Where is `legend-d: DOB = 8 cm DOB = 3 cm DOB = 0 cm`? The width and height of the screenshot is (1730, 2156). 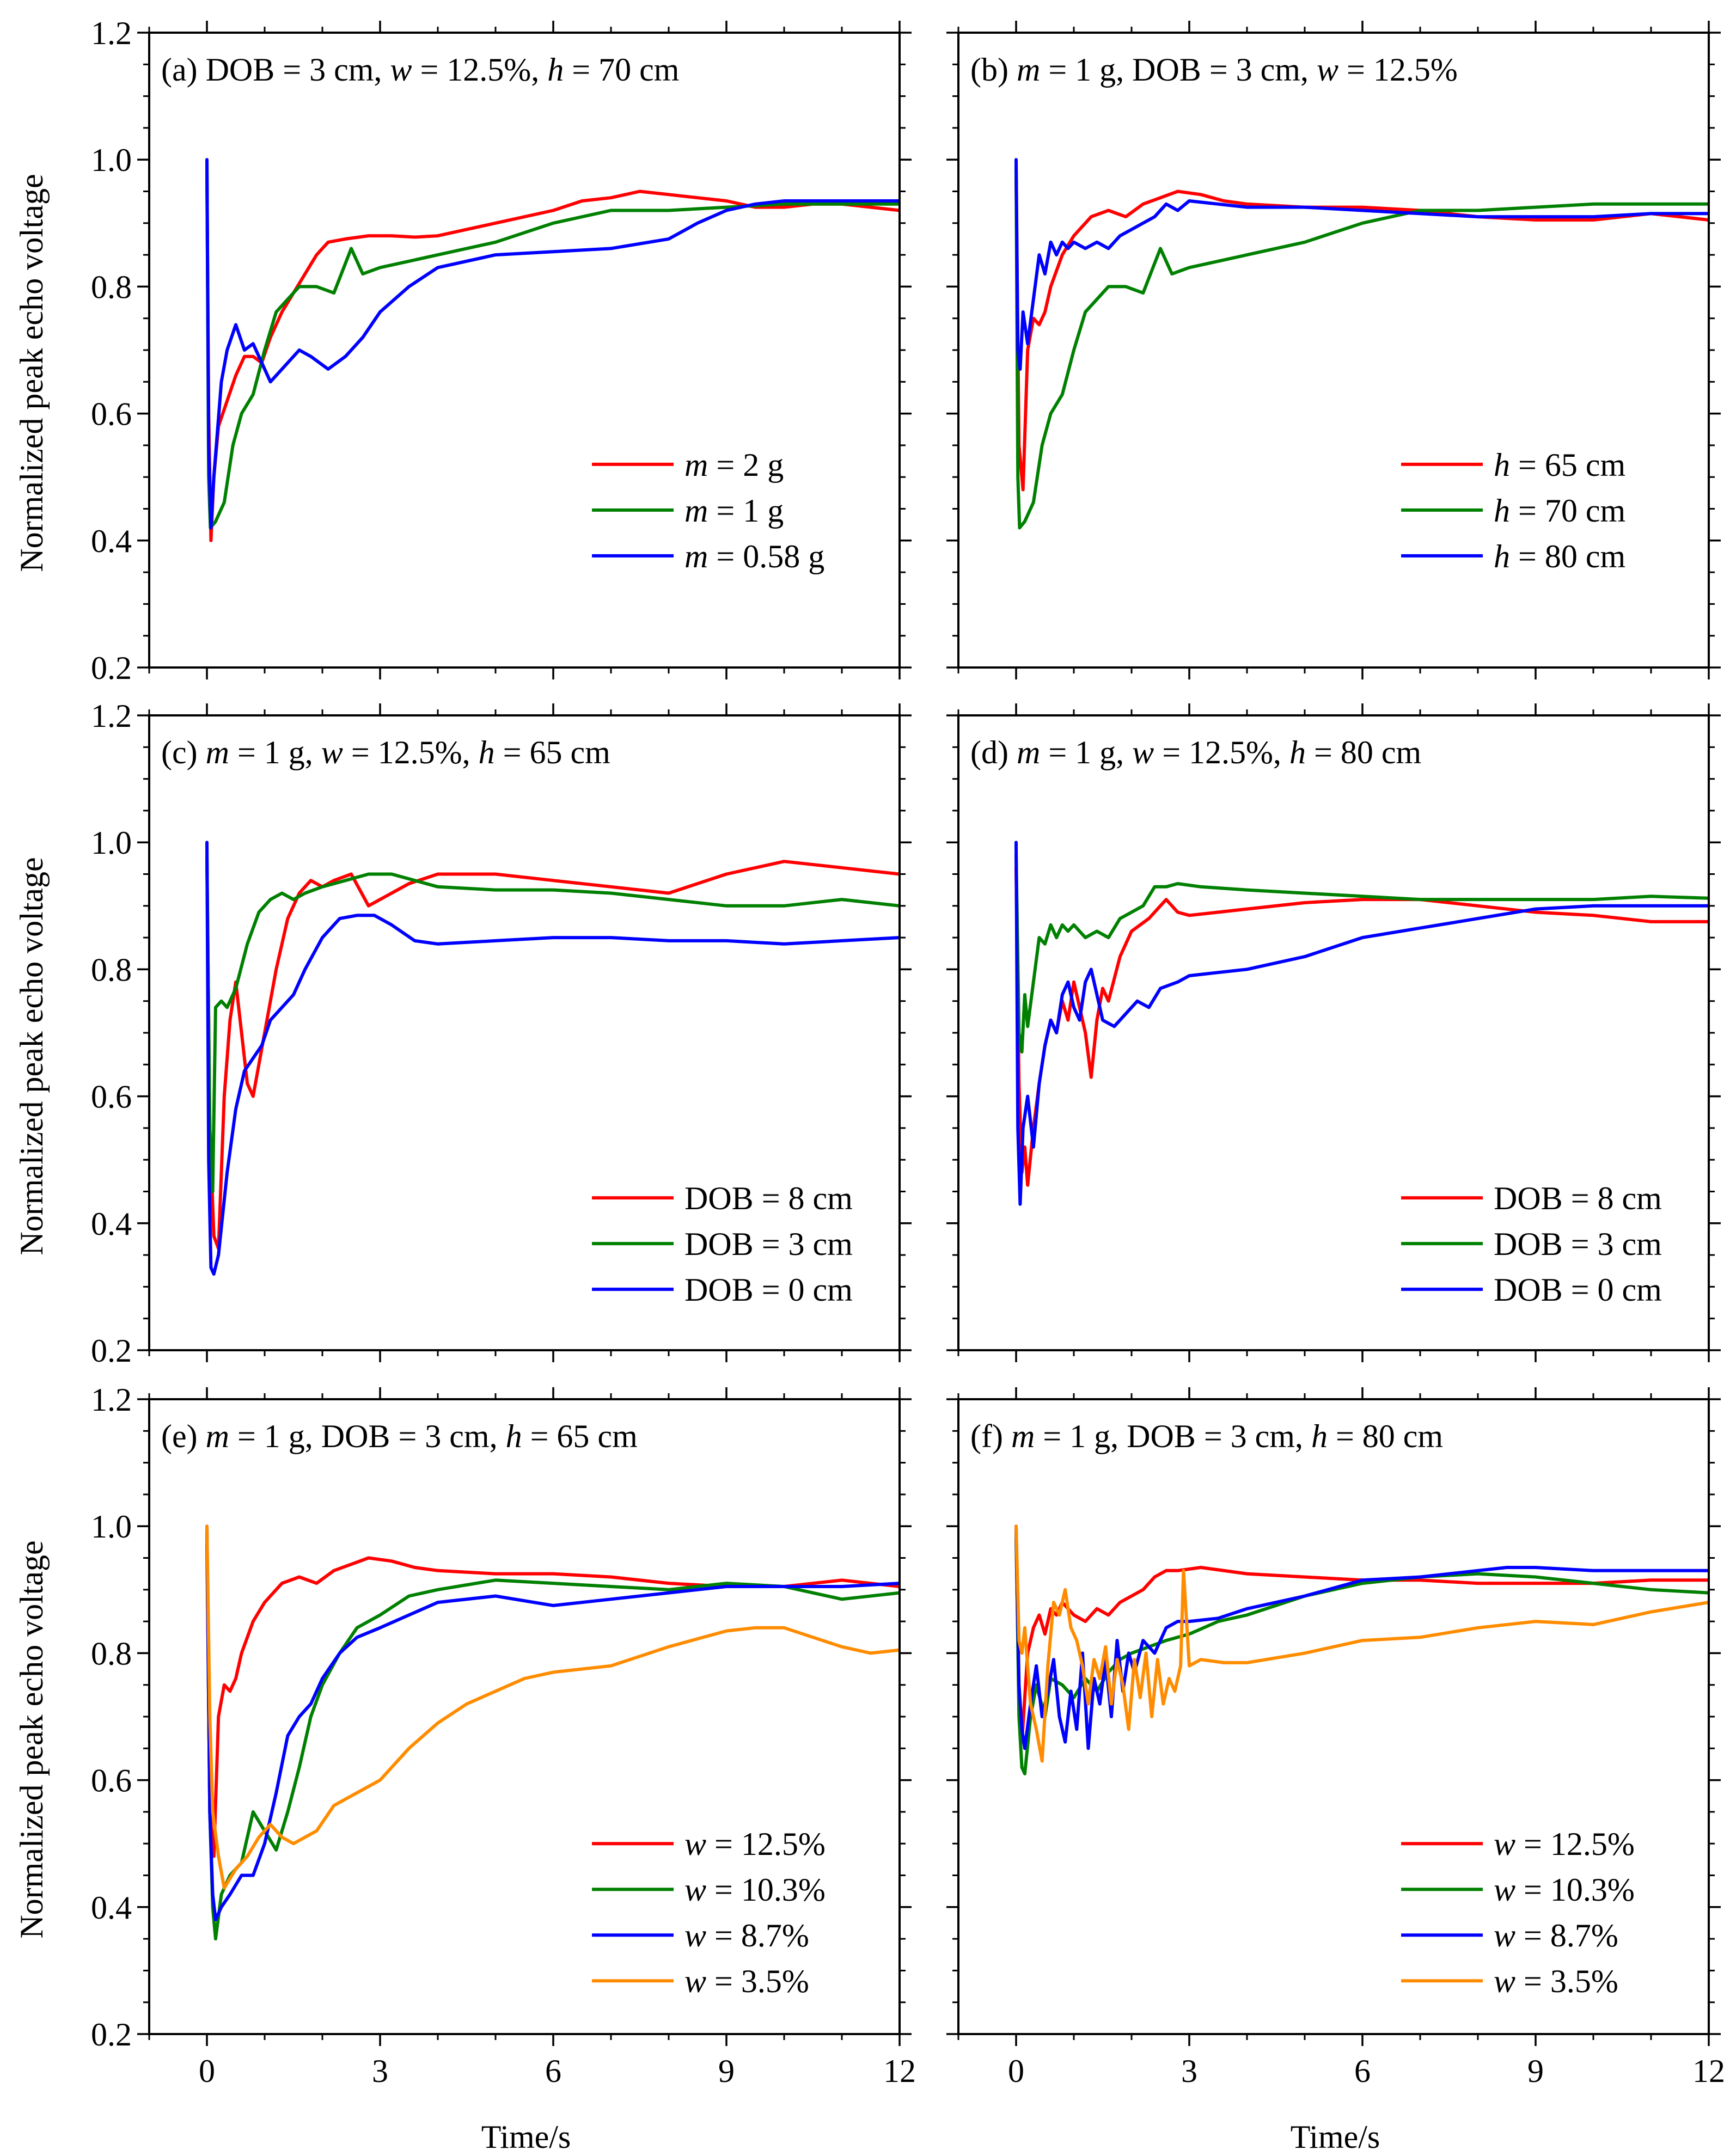
legend-d: DOB = 8 cm DOB = 3 cm DOB = 0 cm is located at coordinates (1532, 1244).